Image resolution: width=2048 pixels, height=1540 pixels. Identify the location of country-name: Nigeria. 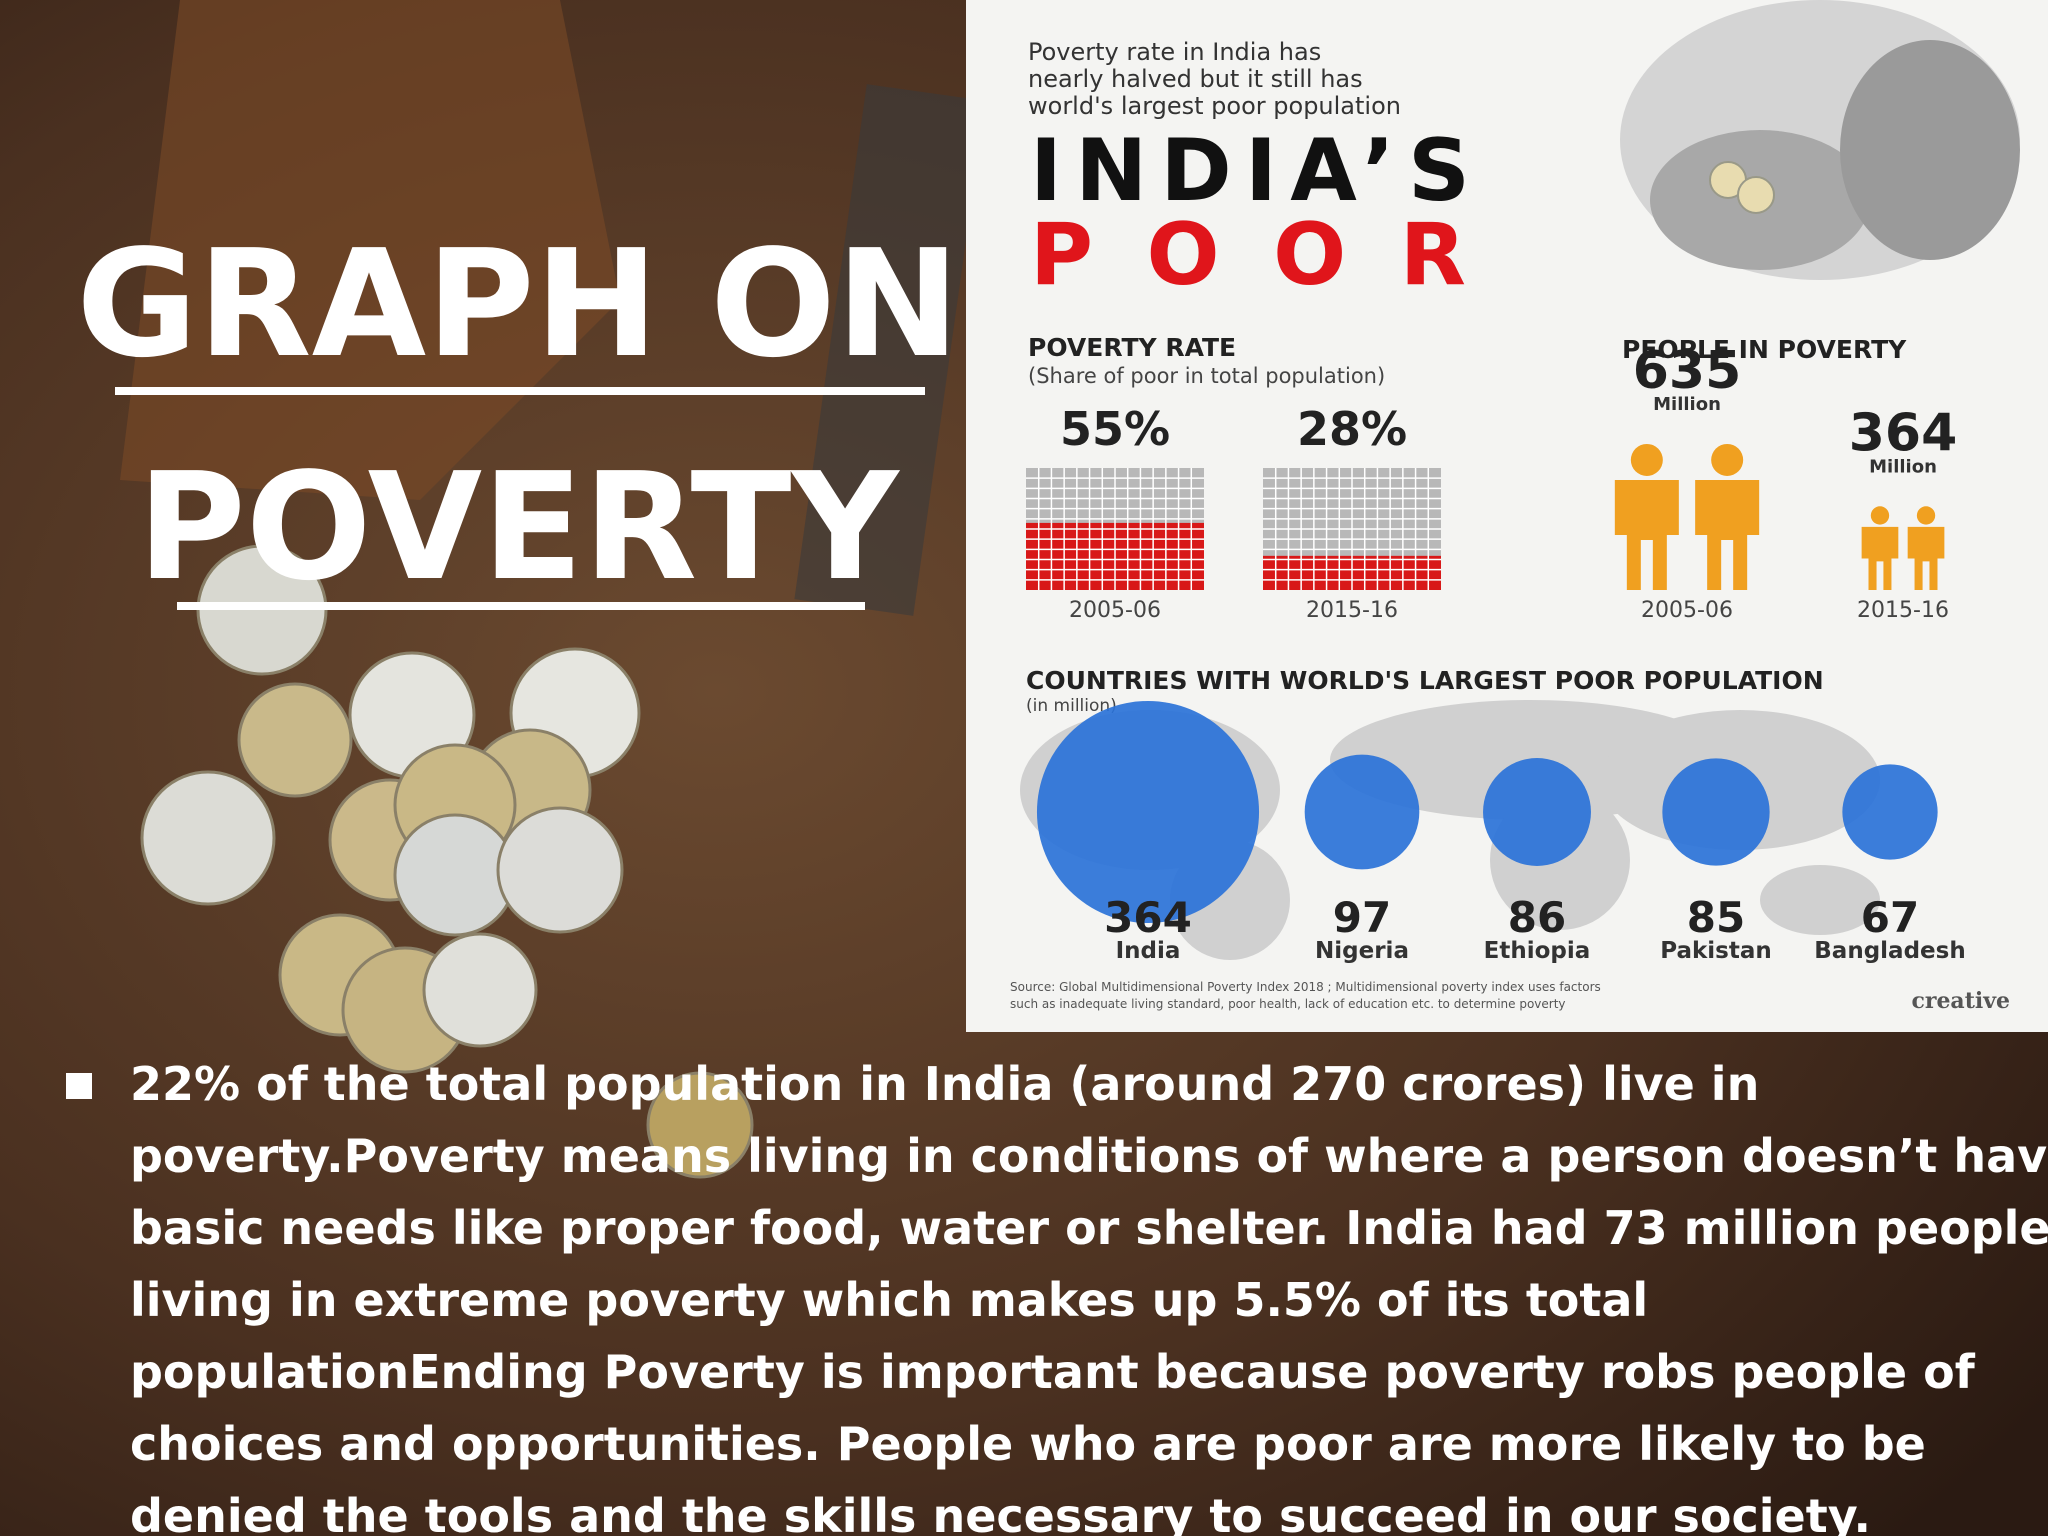
(1362, 951).